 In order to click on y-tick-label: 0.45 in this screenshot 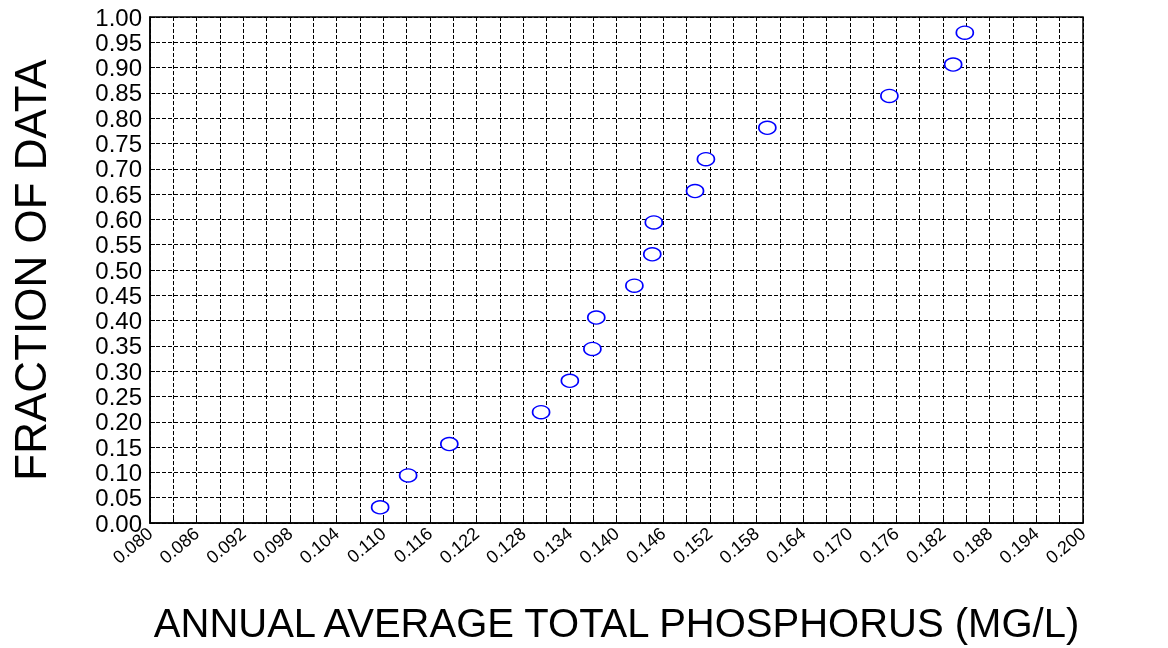, I will do `click(118, 295)`.